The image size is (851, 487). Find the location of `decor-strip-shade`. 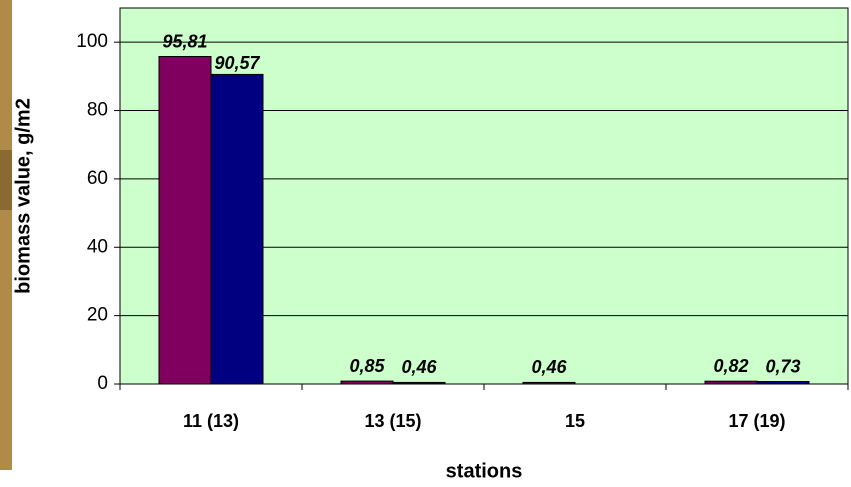

decor-strip-shade is located at coordinates (6, 180).